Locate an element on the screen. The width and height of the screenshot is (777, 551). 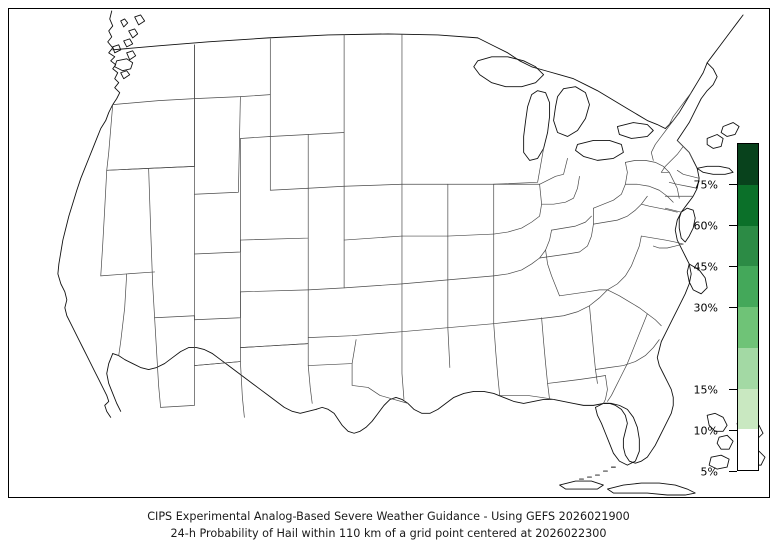
colorbar-tick-45: 45% is located at coordinates (715, 267).